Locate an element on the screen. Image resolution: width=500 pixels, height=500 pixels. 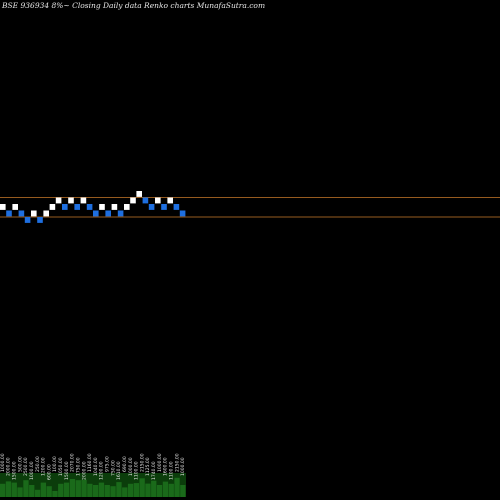
volume-label: 1750.00 is located at coordinates (79, 466).